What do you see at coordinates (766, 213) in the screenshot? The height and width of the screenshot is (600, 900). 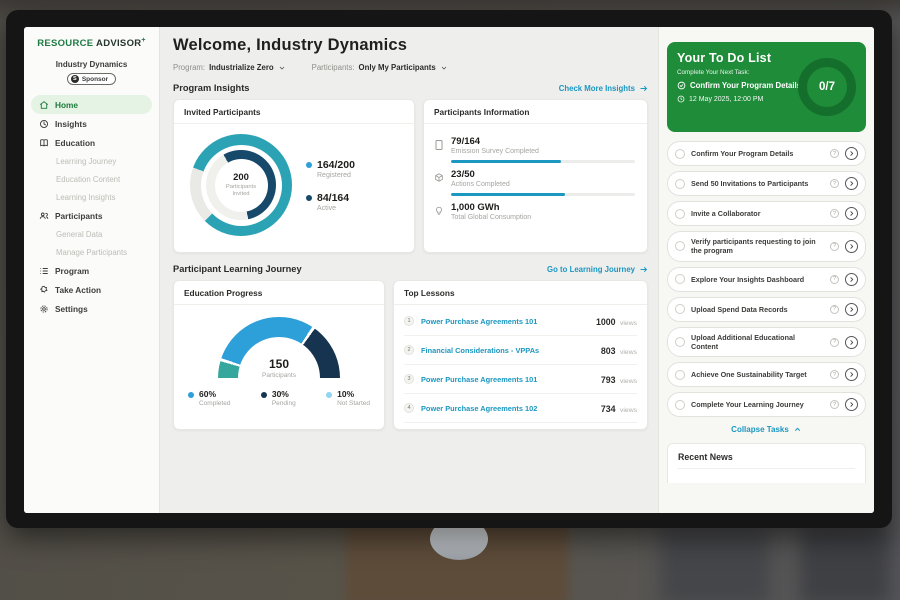 I see `task-item: Invite a Collaborator ?` at bounding box center [766, 213].